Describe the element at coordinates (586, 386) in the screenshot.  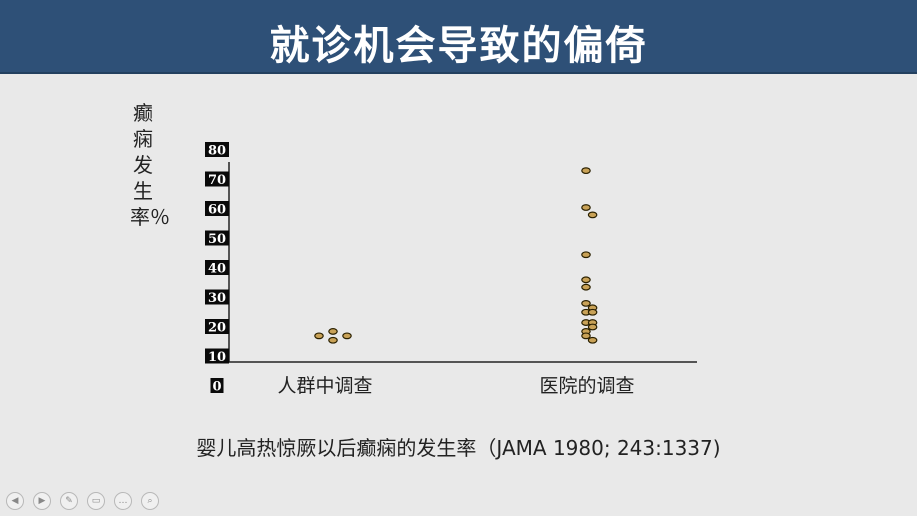
I see `x-category-label: 医院的调查` at that location.